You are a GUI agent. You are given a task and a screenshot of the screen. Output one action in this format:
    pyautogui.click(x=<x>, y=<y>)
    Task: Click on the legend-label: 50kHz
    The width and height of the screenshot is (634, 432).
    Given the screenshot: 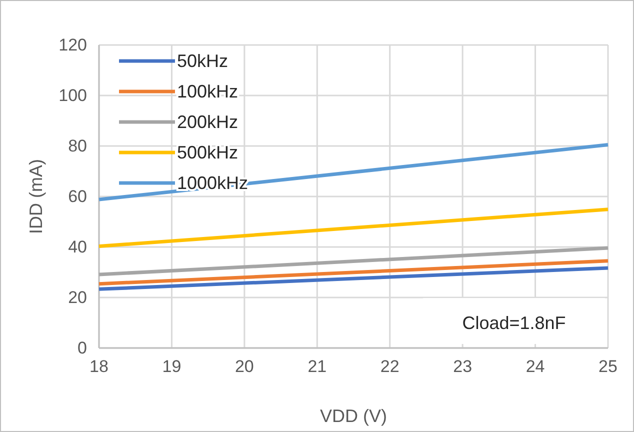 What is the action you would take?
    pyautogui.click(x=202, y=61)
    